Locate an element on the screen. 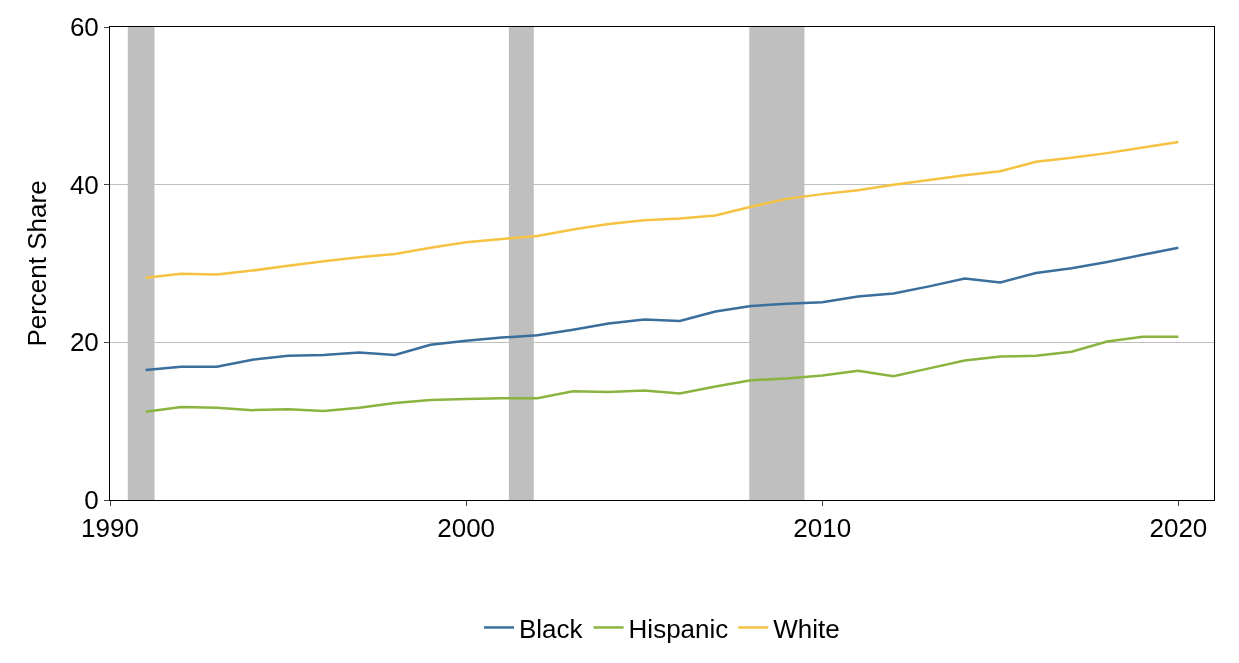 The height and width of the screenshot is (663, 1239). y-tick-label: 0 is located at coordinates (91, 500).